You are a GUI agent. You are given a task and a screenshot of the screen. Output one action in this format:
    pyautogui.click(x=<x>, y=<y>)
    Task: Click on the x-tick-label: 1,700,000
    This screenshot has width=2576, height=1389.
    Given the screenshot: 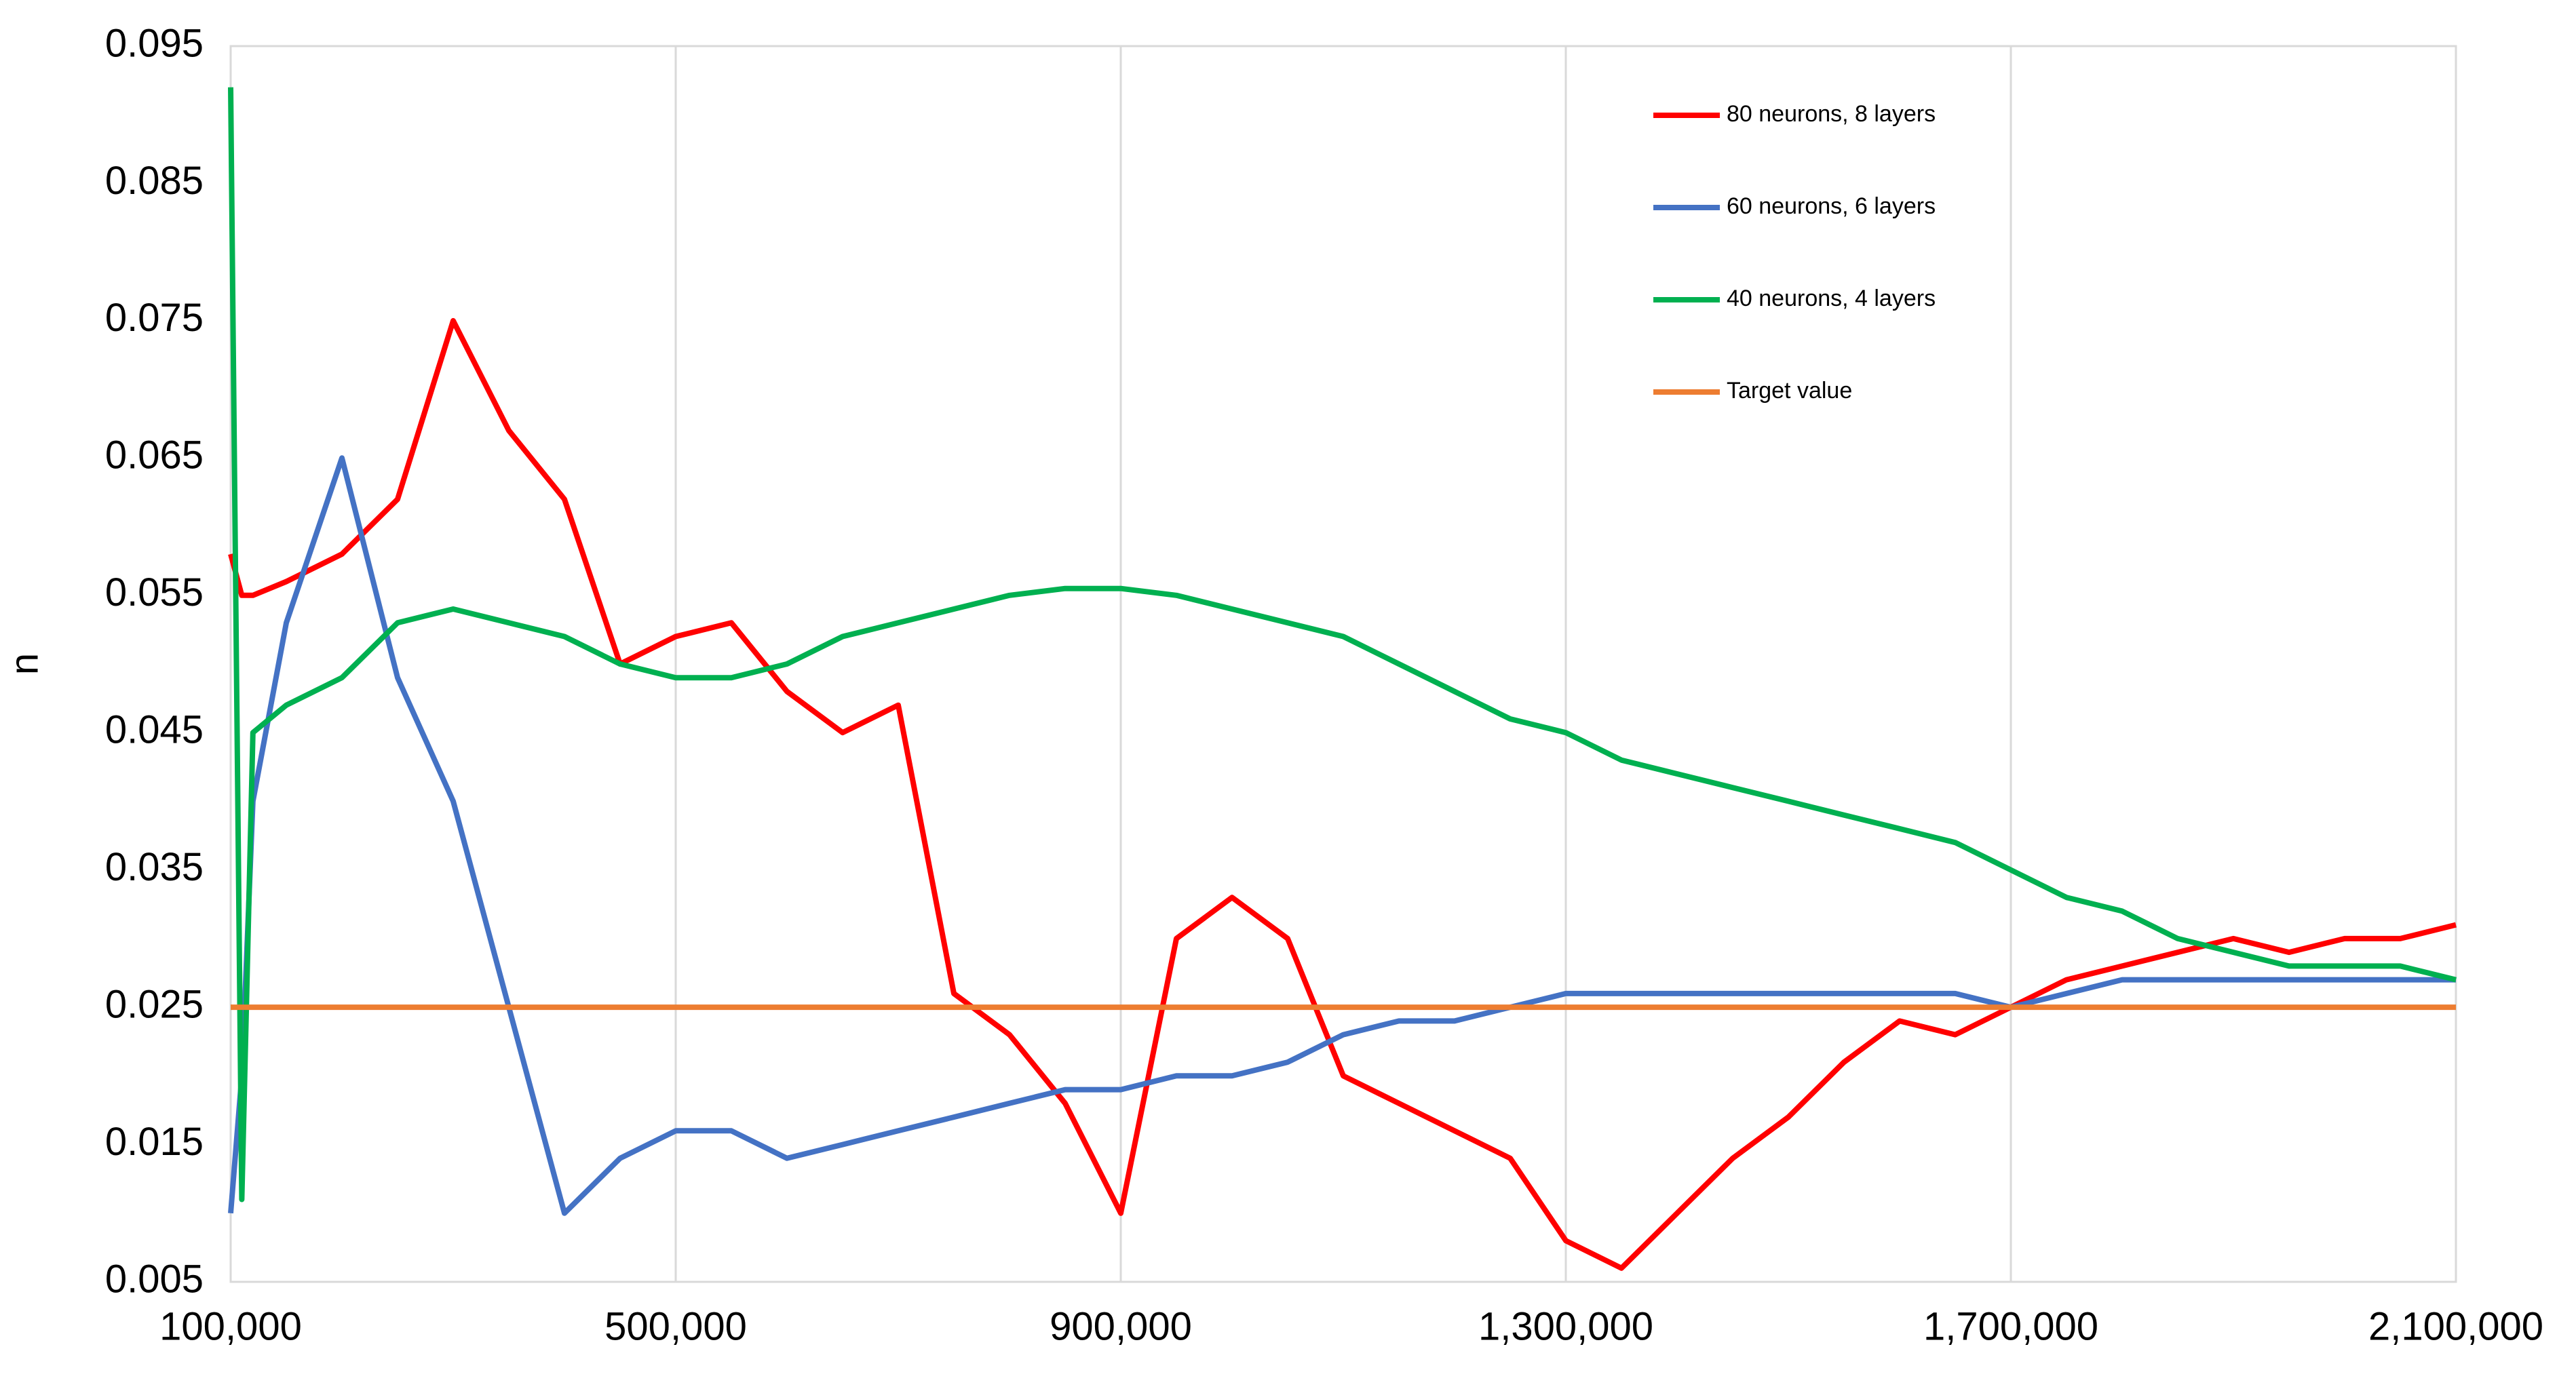 What is the action you would take?
    pyautogui.click(x=2011, y=1326)
    